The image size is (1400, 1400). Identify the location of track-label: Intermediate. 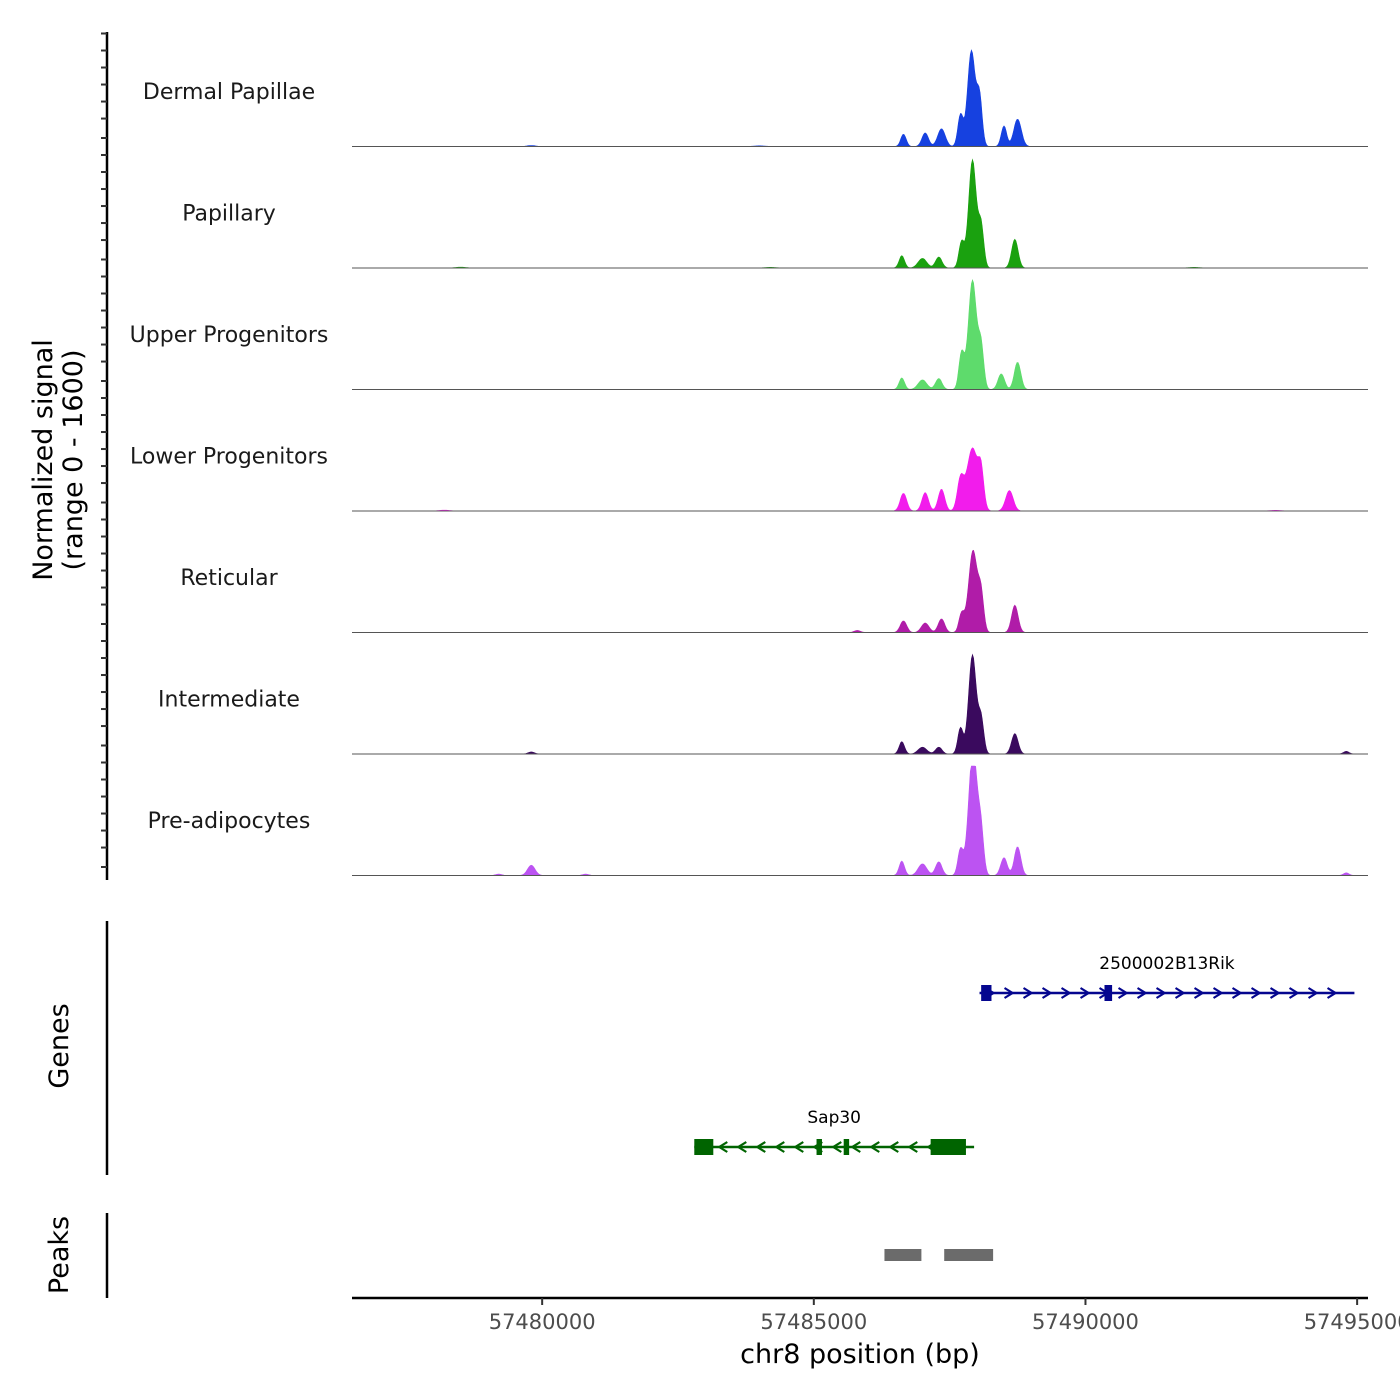
(229, 700).